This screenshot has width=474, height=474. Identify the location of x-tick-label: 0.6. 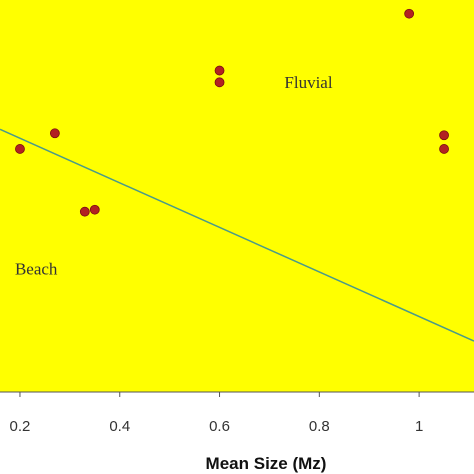
(219, 426).